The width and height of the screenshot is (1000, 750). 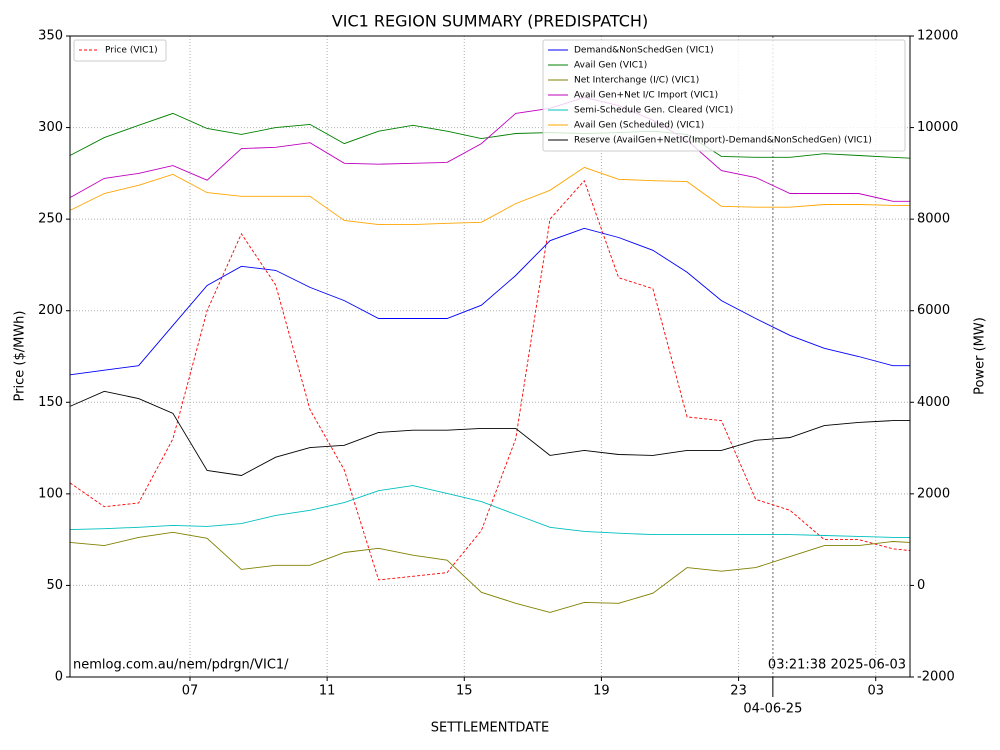 I want to click on legend: Price (VIC1), so click(x=120, y=50).